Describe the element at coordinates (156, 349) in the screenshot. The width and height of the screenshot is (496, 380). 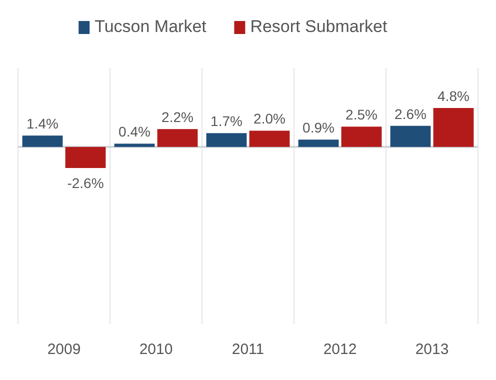
I see `x-tick-label: 2010` at that location.